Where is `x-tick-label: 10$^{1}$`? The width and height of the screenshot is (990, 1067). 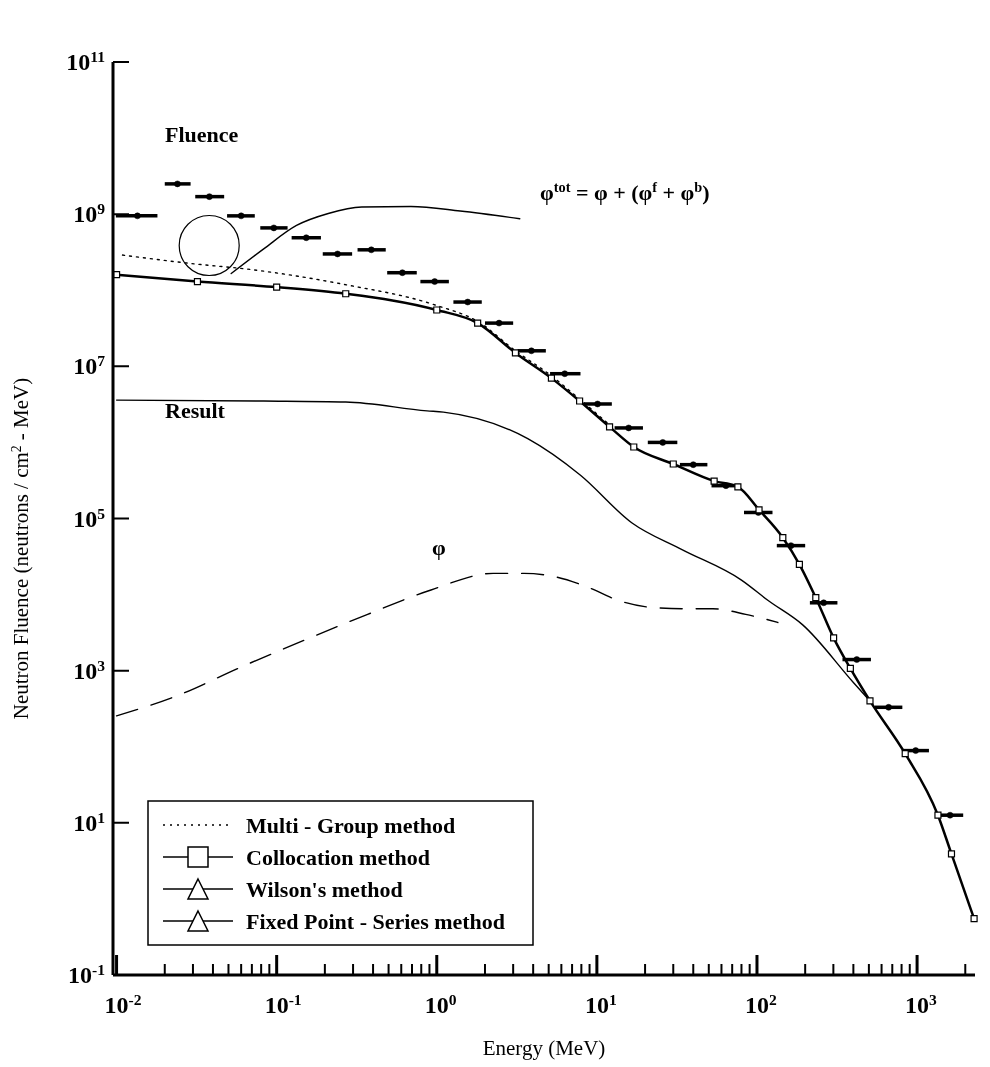 x-tick-label: 10$^{1}$ is located at coordinates (600, 1004).